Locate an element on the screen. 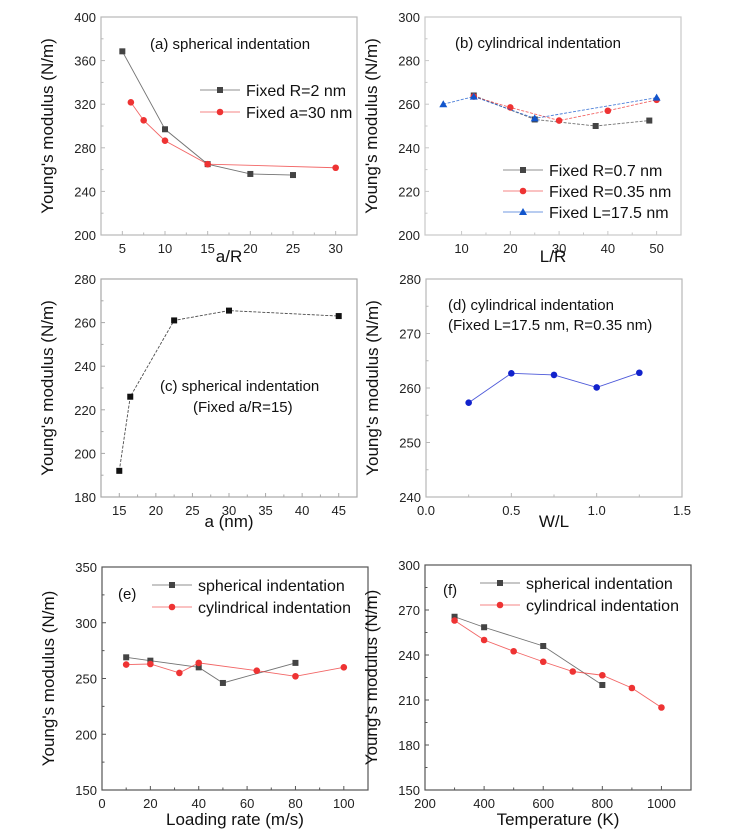 Image resolution: width=753 pixels, height=836 pixels. x-tick-label: 20 is located at coordinates (150, 803).